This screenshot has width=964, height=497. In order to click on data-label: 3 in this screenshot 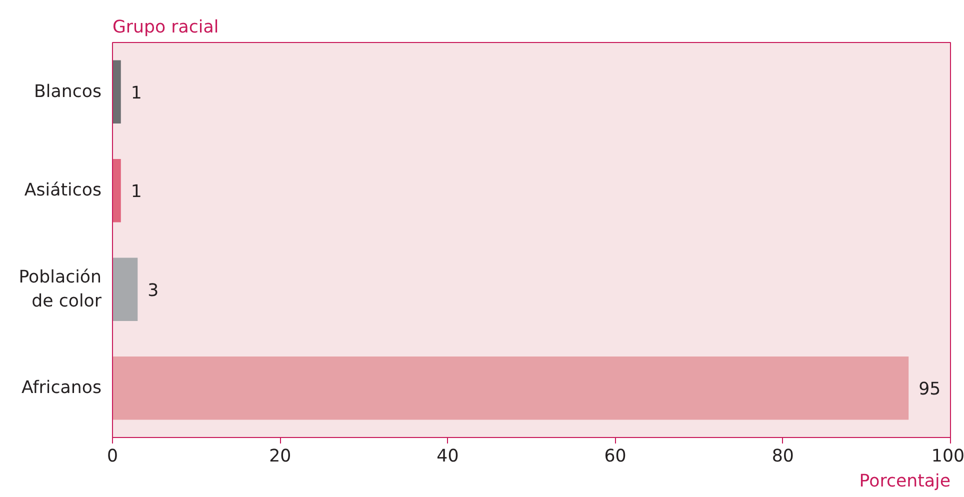, I will do `click(153, 290)`.